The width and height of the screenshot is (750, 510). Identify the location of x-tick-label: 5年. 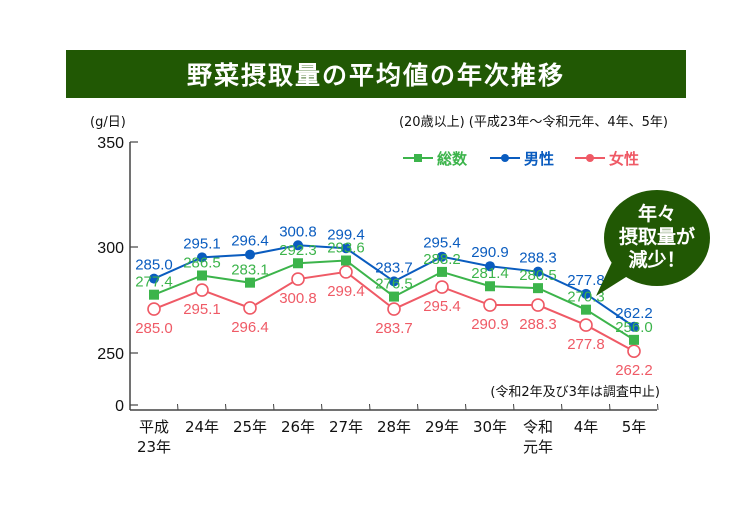
(634, 427).